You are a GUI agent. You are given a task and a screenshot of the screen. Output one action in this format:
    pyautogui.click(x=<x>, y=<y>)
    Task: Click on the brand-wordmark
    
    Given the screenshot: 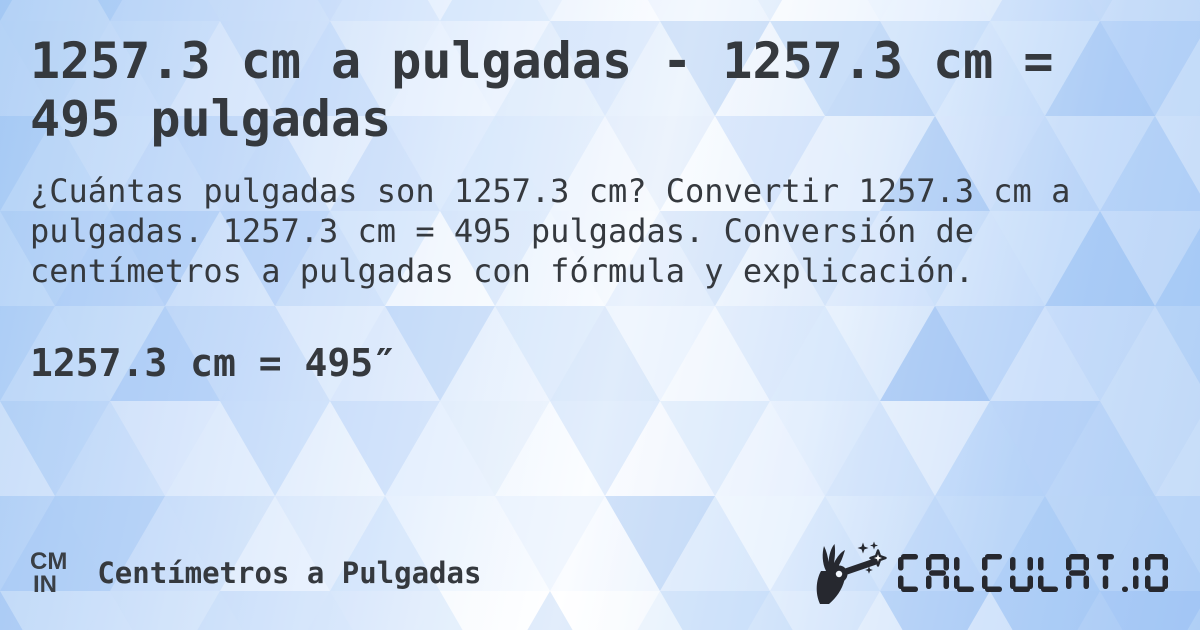 What is the action you would take?
    pyautogui.click(x=1033, y=573)
    